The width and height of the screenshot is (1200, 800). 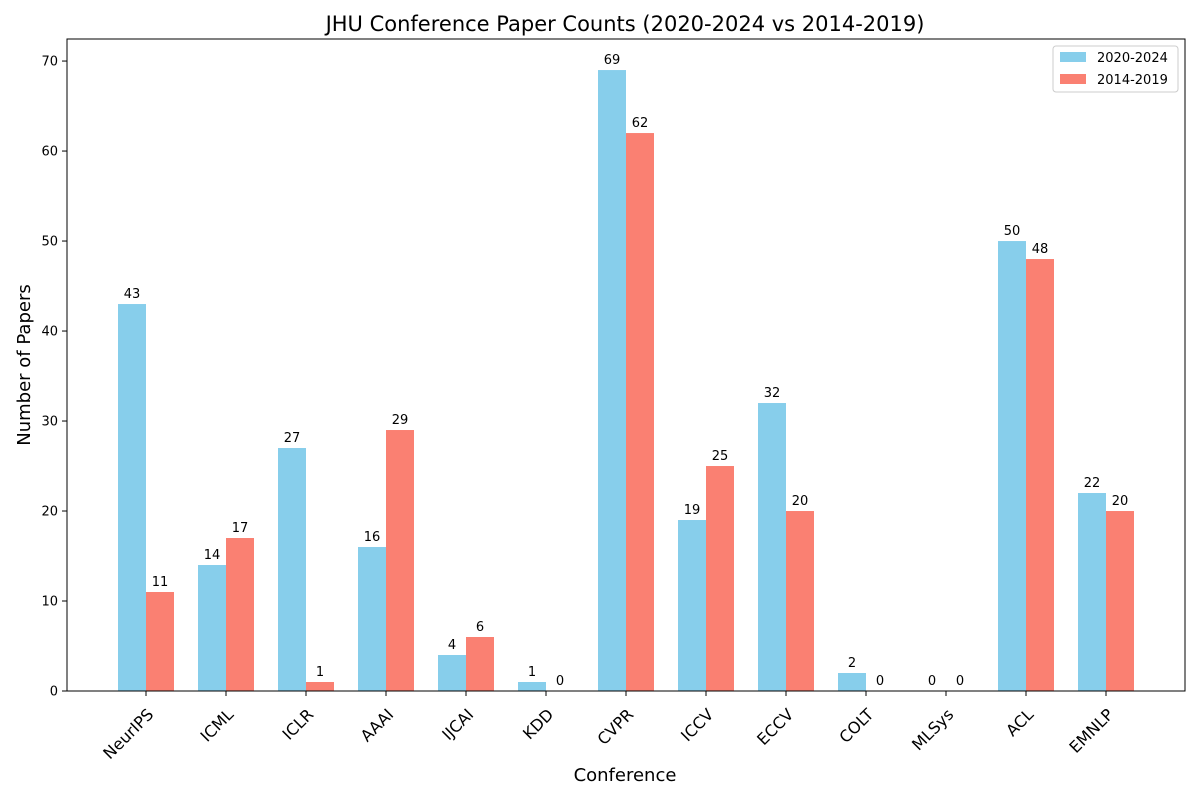 I want to click on y-tick-label: 20, so click(x=49, y=512).